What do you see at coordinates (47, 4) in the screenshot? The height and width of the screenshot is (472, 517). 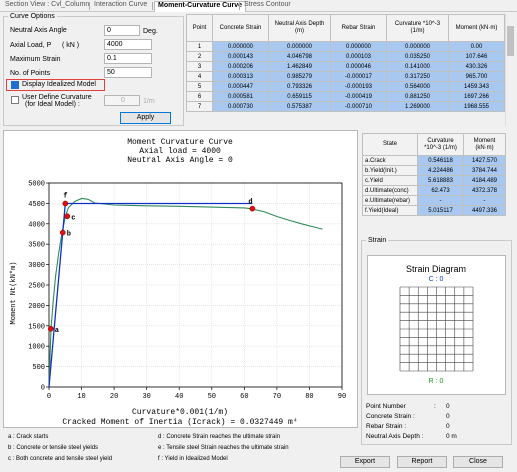 I see `tab-section-view: Section View : Cvl_Column` at bounding box center [47, 4].